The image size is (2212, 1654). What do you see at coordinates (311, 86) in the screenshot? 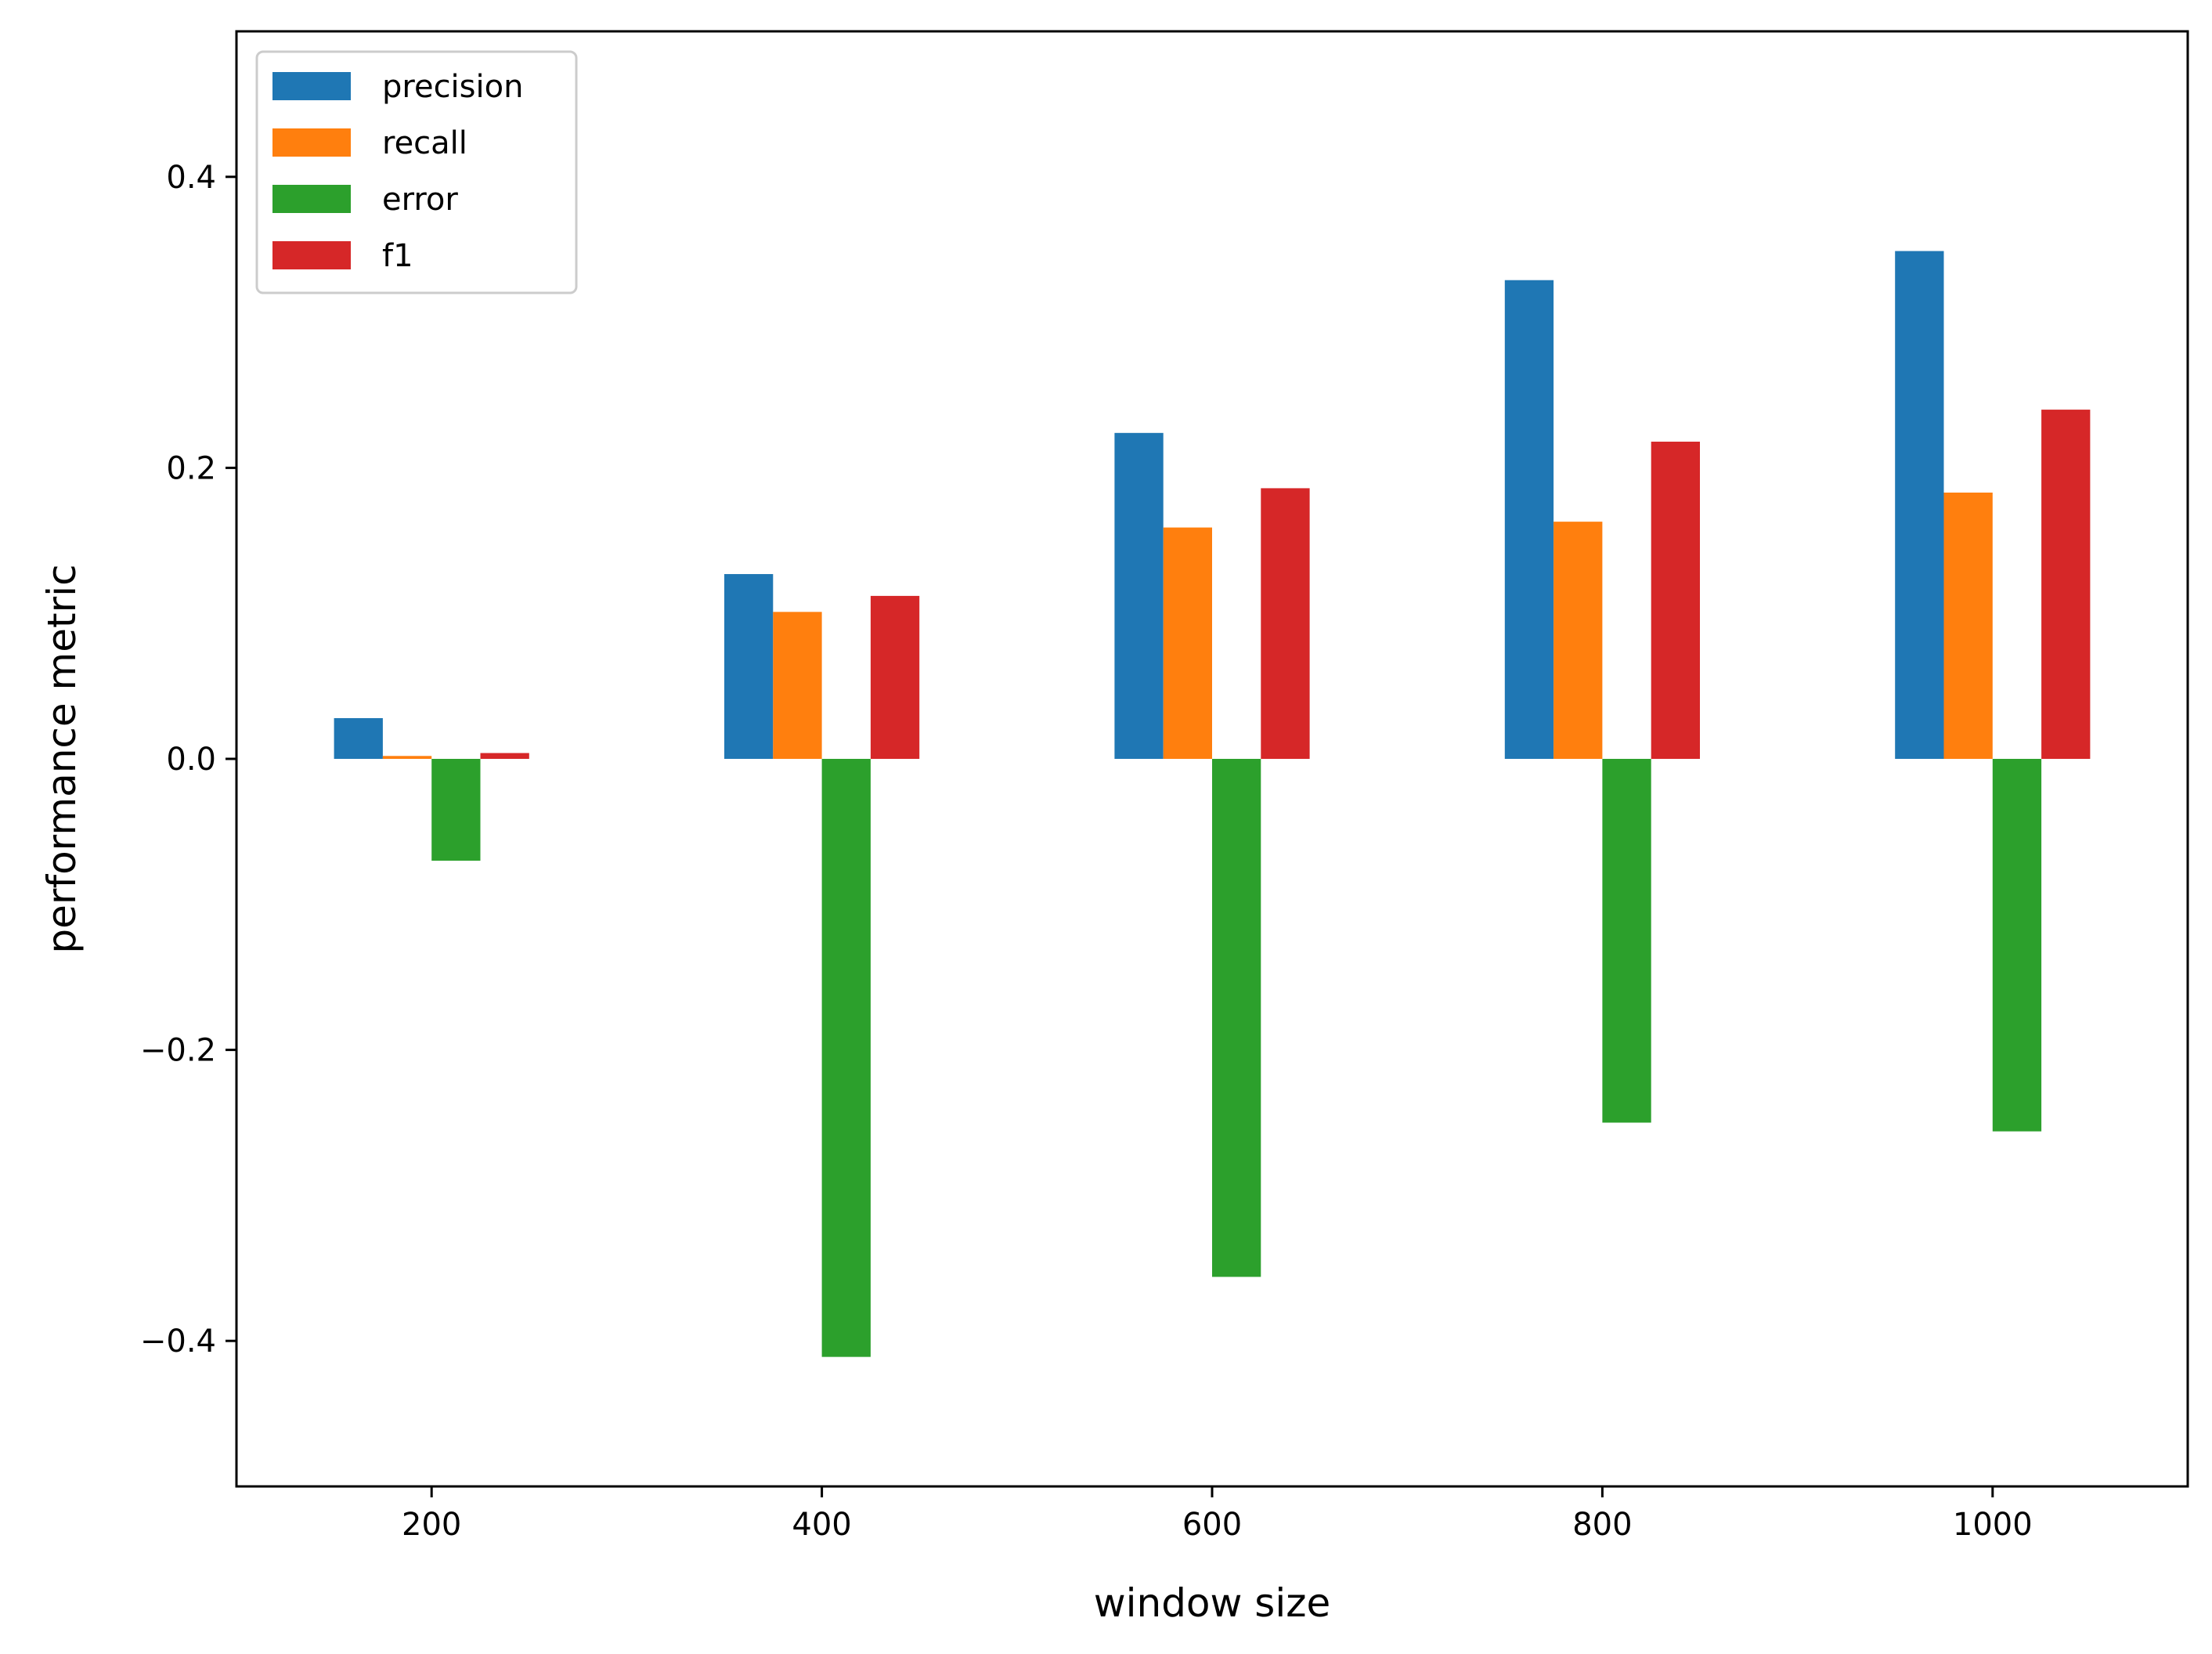
I see `legend-swatch-precision` at bounding box center [311, 86].